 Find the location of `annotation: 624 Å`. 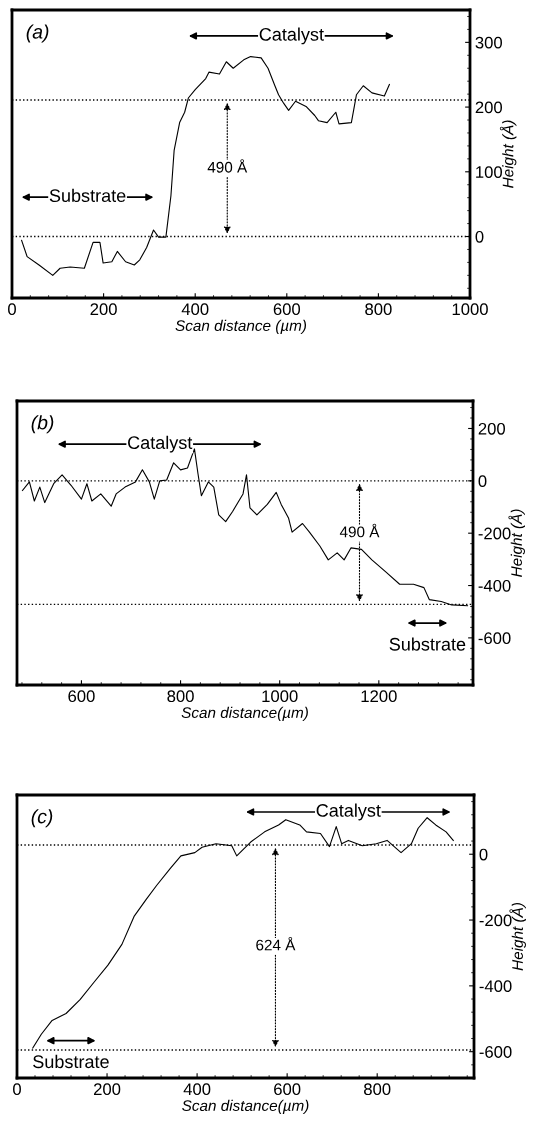

annotation: 624 Å is located at coordinates (276, 943).